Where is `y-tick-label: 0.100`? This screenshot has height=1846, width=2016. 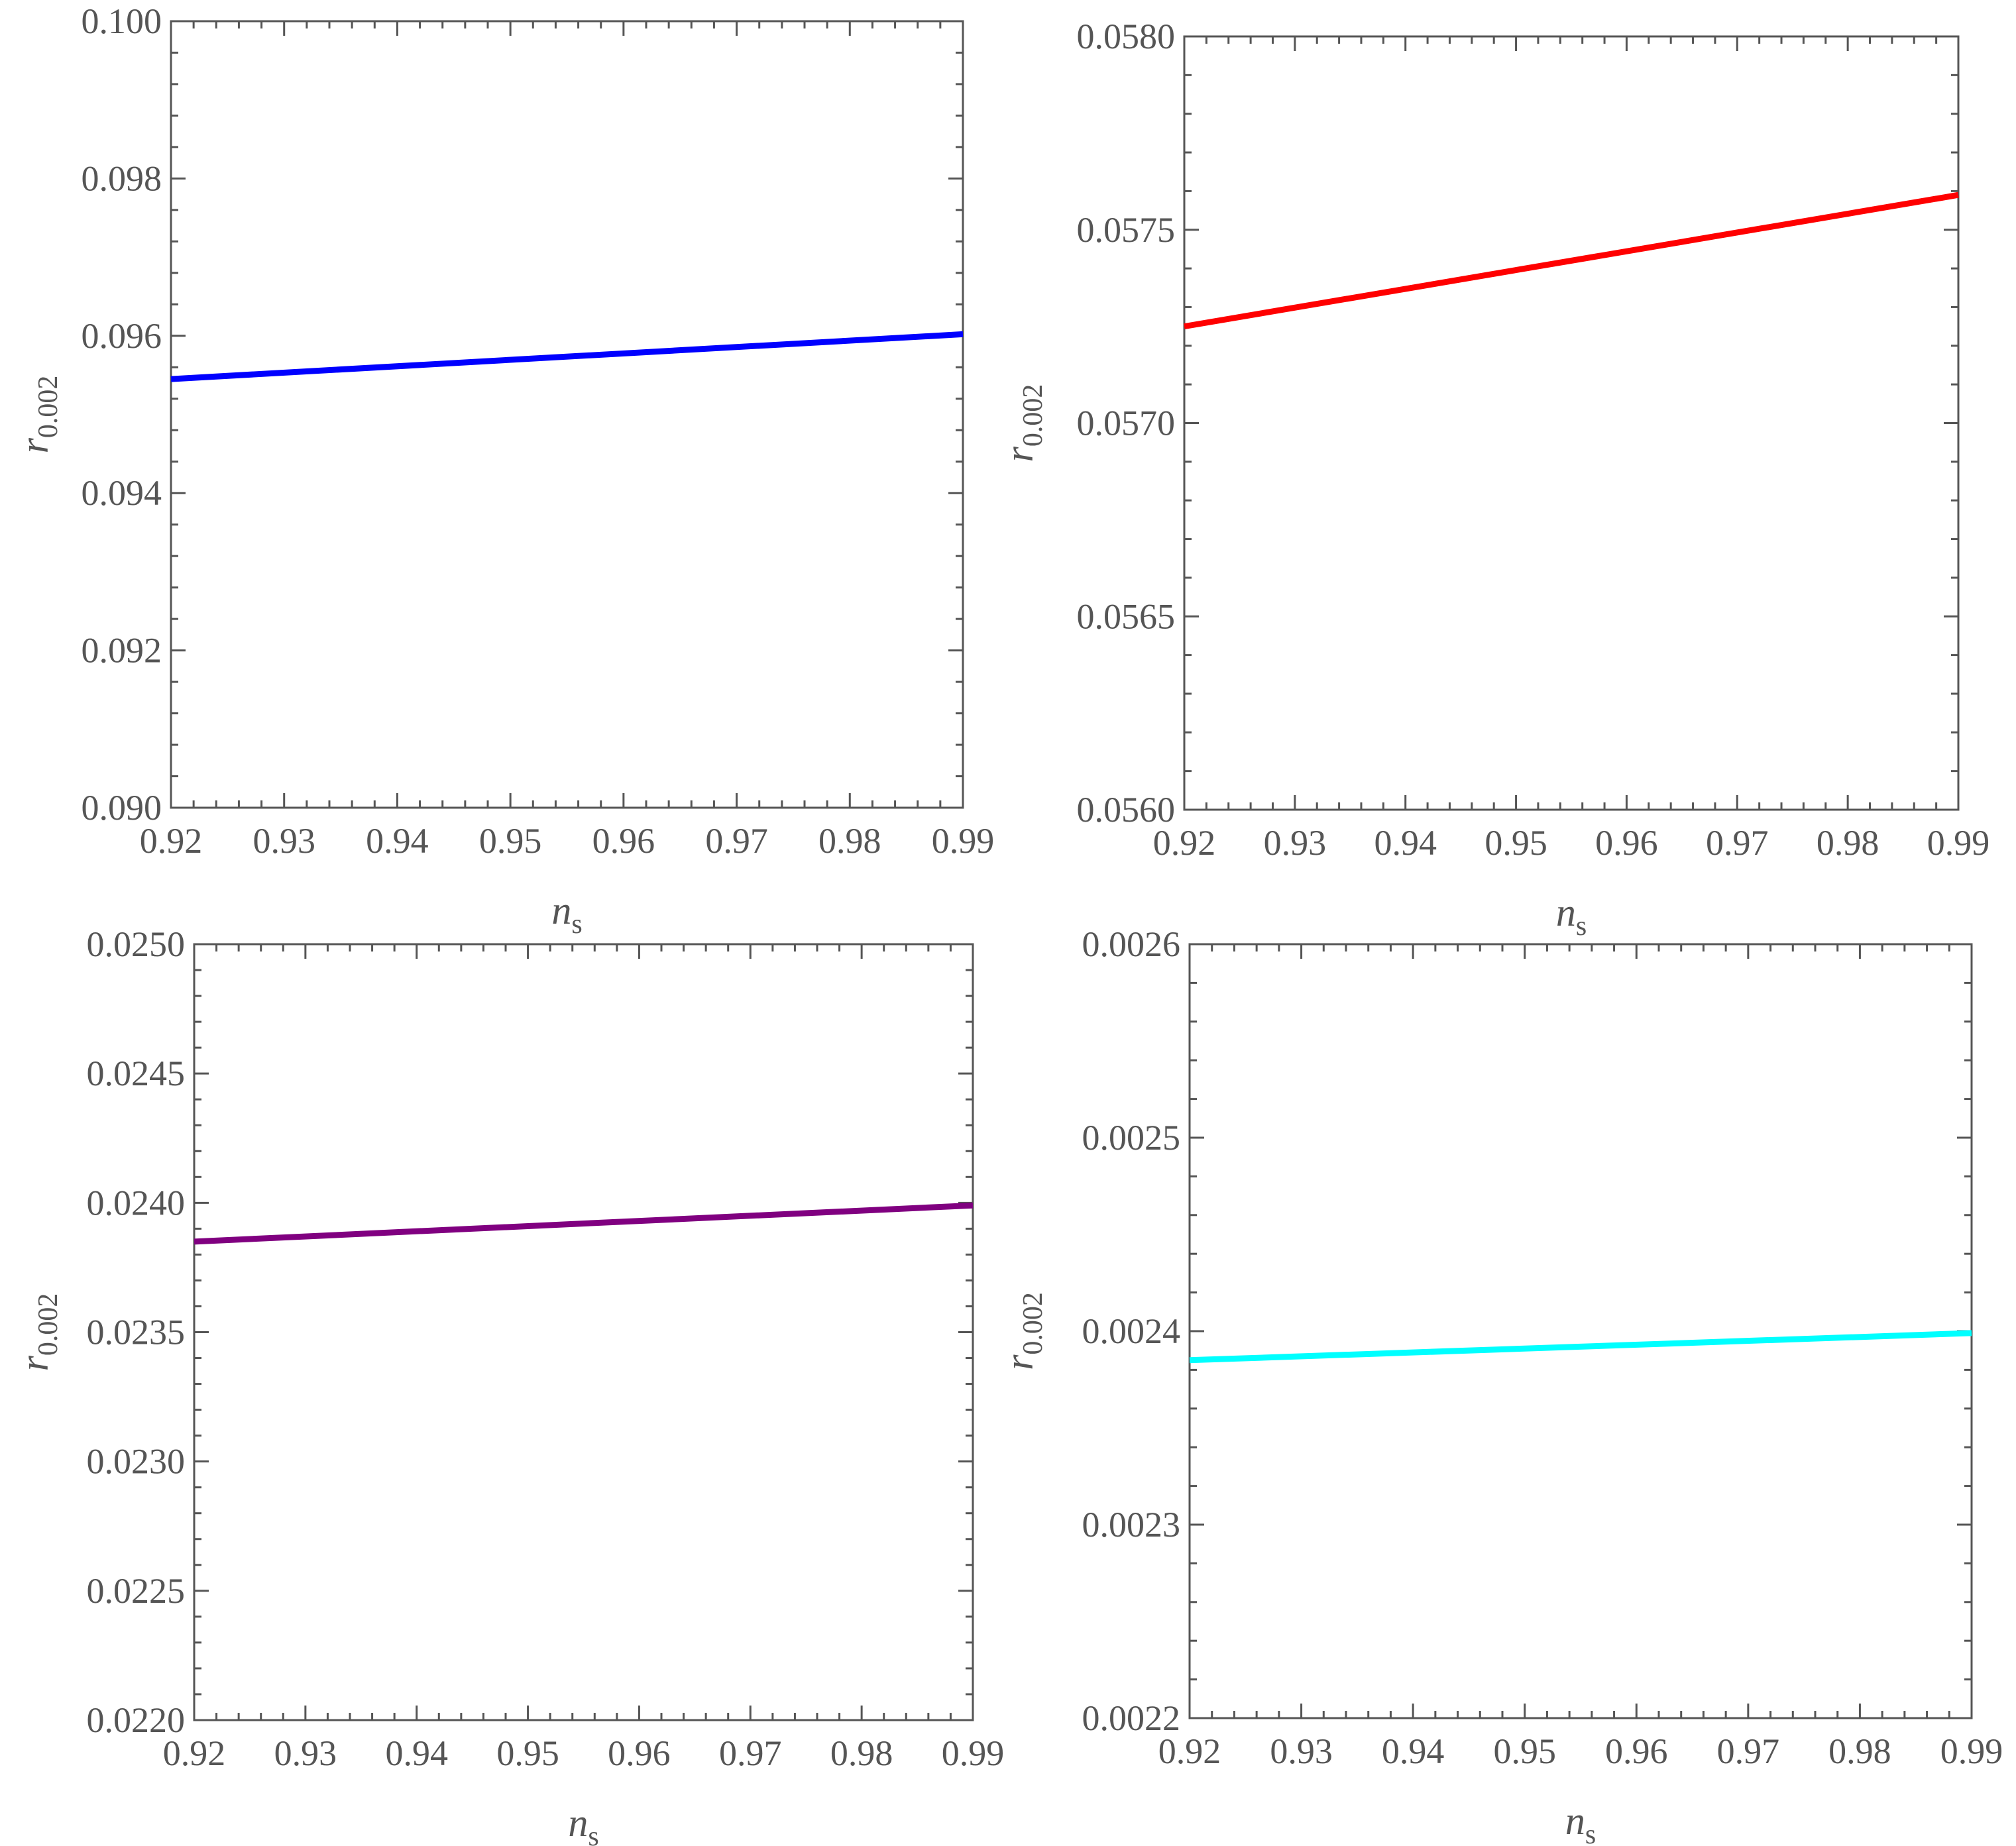
y-tick-label: 0.100 is located at coordinates (122, 21).